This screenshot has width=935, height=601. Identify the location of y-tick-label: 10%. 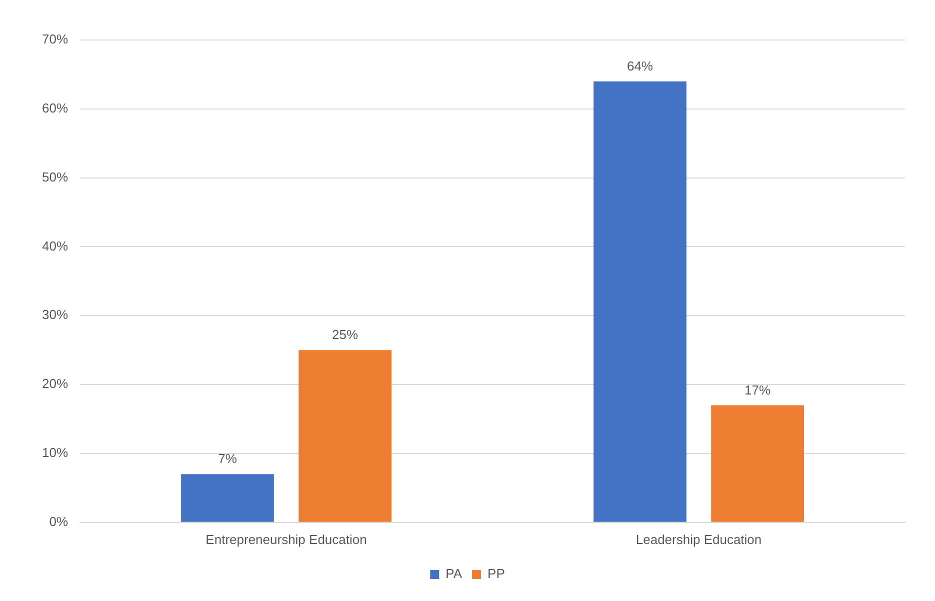
(55, 452).